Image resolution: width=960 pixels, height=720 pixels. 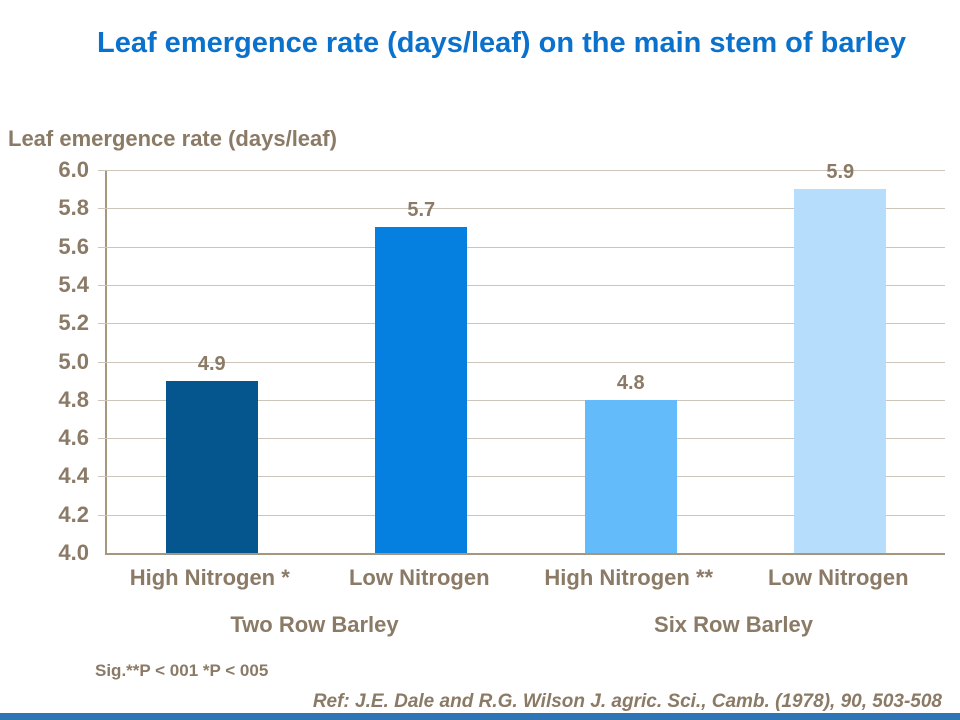 I want to click on x-group-label: Six Row Barley, so click(x=733, y=624).